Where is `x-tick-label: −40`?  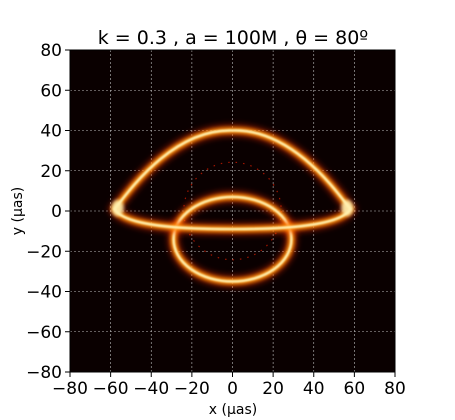 x-tick-label: −40 is located at coordinates (151, 389).